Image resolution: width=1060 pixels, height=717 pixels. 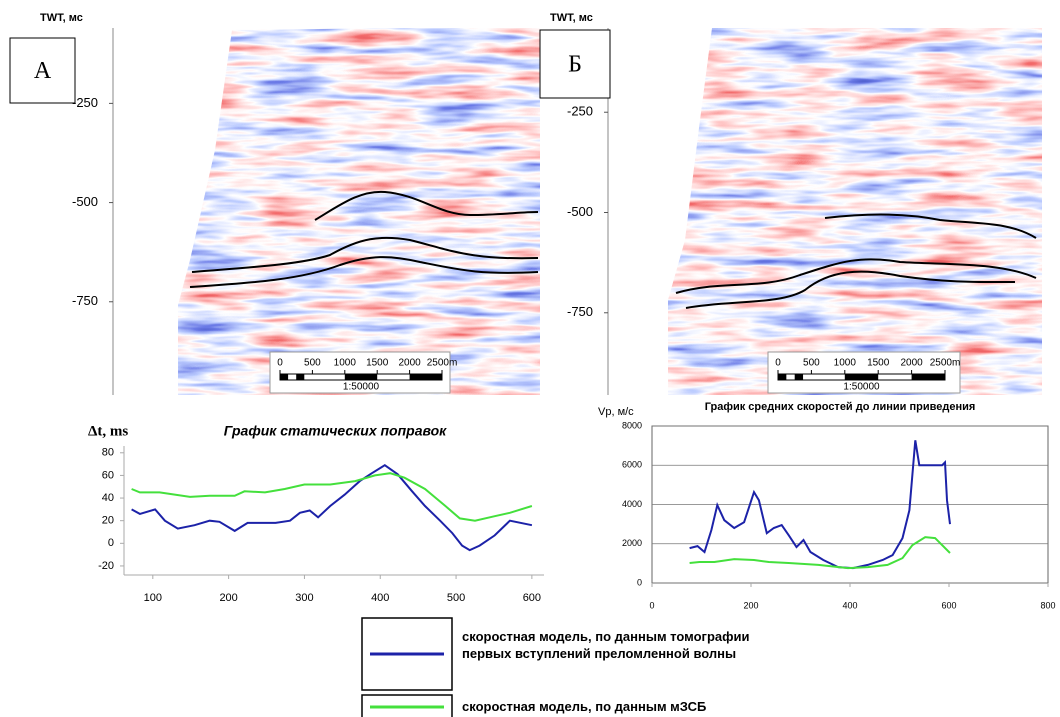 What do you see at coordinates (632, 504) in the screenshot?
I see `y-tick-label: 4000` at bounding box center [632, 504].